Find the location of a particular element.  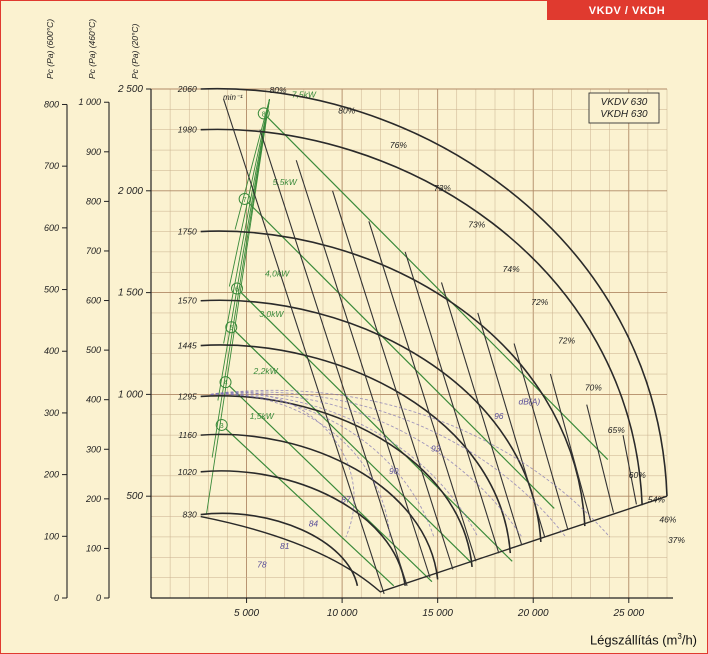

y-tick-label: 1 500 is located at coordinates (130, 293).